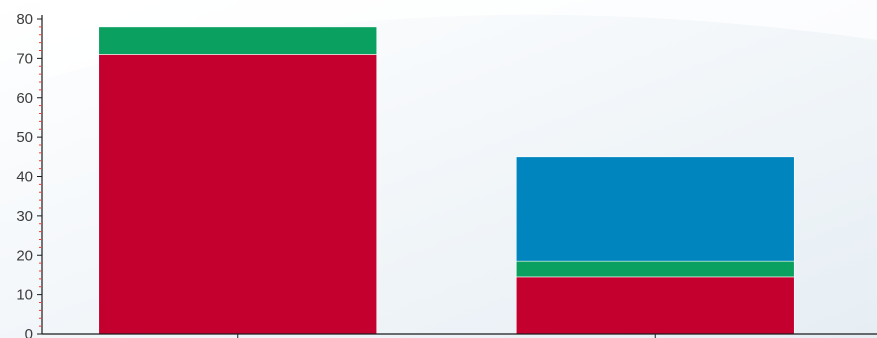 This screenshot has height=338, width=877. I want to click on y-tick-label: 80, so click(24, 19).